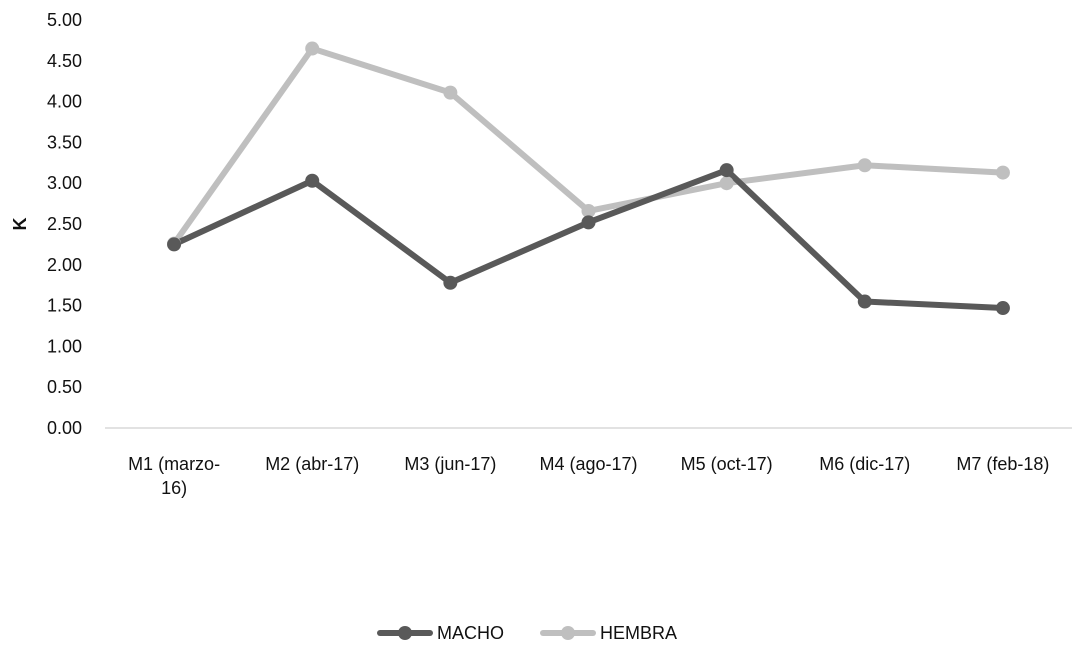 This screenshot has width=1072, height=648. I want to click on x-tick-label-line: M5 (oct-17), so click(727, 464).